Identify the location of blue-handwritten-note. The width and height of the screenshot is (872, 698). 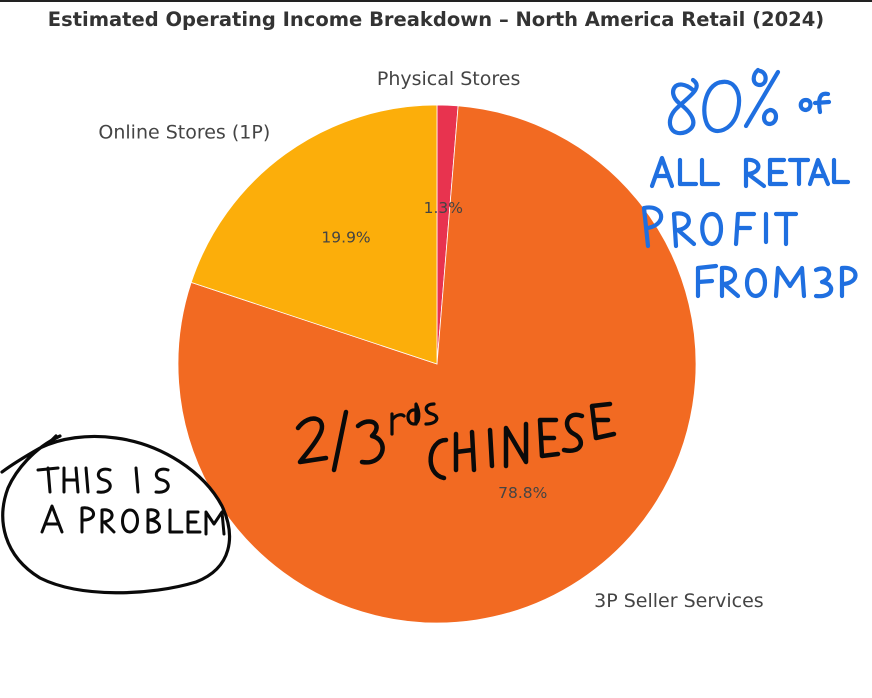
(749, 183).